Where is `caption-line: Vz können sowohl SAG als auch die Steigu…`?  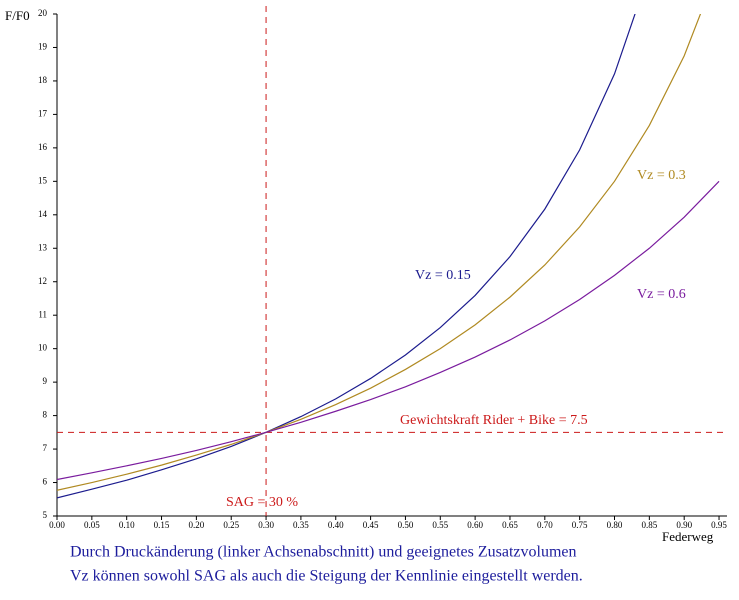 caption-line: Vz können sowohl SAG als auch die Steigu… is located at coordinates (326, 576).